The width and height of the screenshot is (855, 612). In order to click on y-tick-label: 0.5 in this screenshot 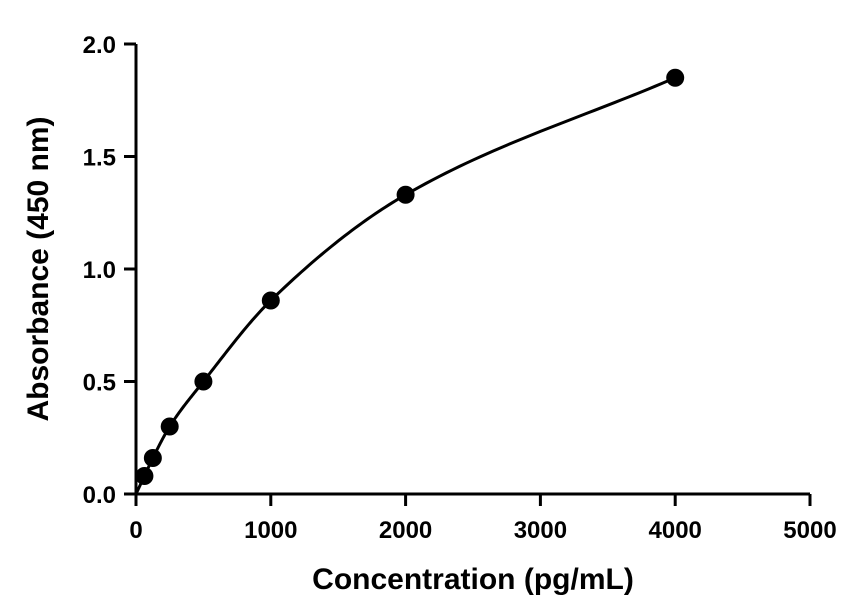, I will do `click(99, 383)`.